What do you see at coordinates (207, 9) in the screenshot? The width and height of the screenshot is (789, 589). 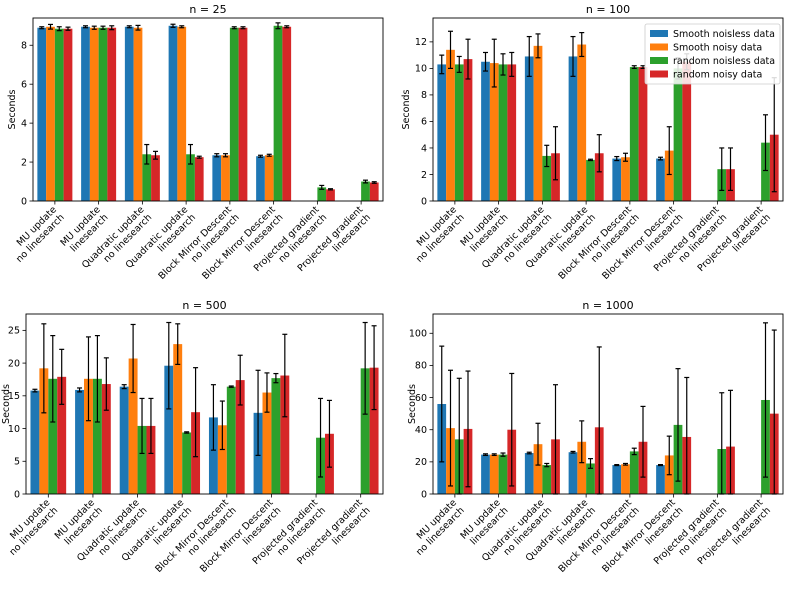 I see `chart-title: n = 25` at bounding box center [207, 9].